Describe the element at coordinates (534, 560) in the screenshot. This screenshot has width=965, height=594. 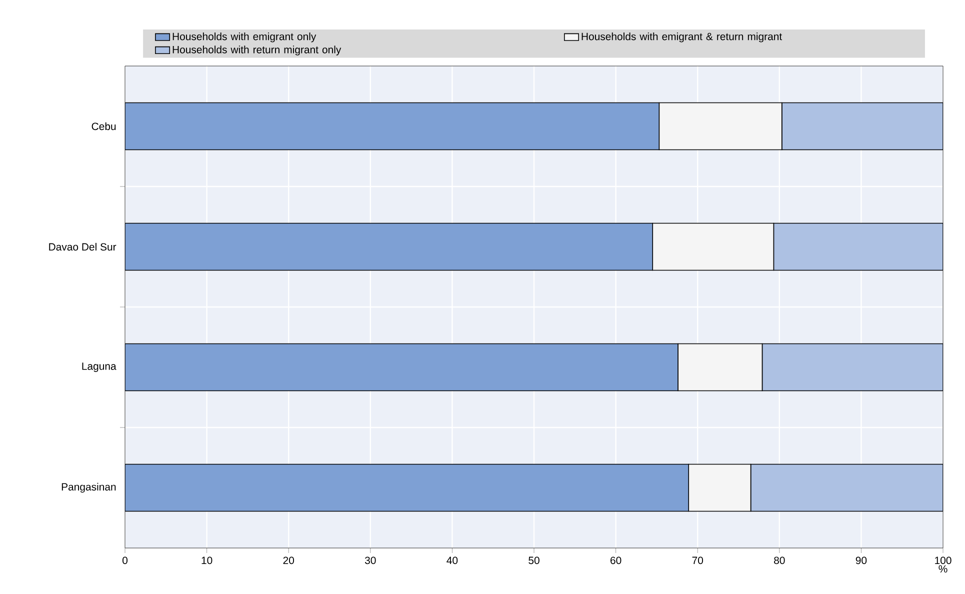
I see `x-tick-label: 50` at that location.